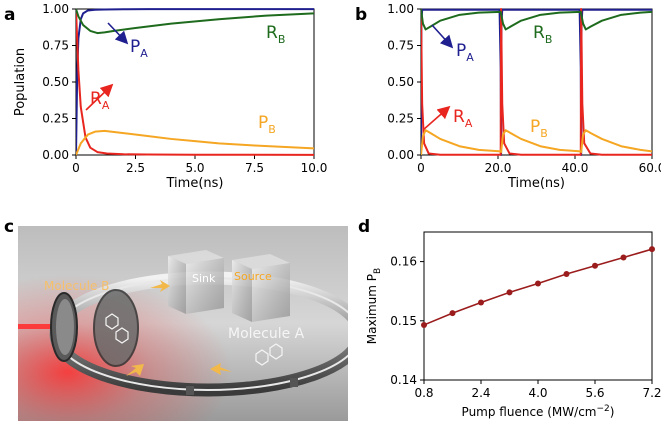 This screenshot has width=661, height=433. Describe the element at coordinates (204, 278) in the screenshot. I see `sink-label: Sink` at that location.